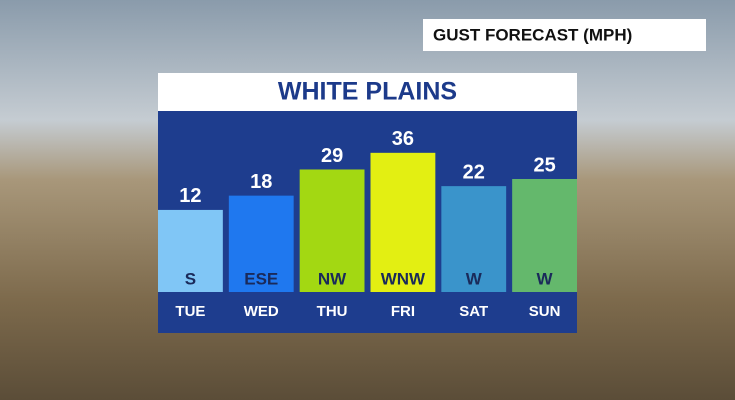 This screenshot has width=735, height=400. I want to click on direction-label: NW, so click(332, 278).